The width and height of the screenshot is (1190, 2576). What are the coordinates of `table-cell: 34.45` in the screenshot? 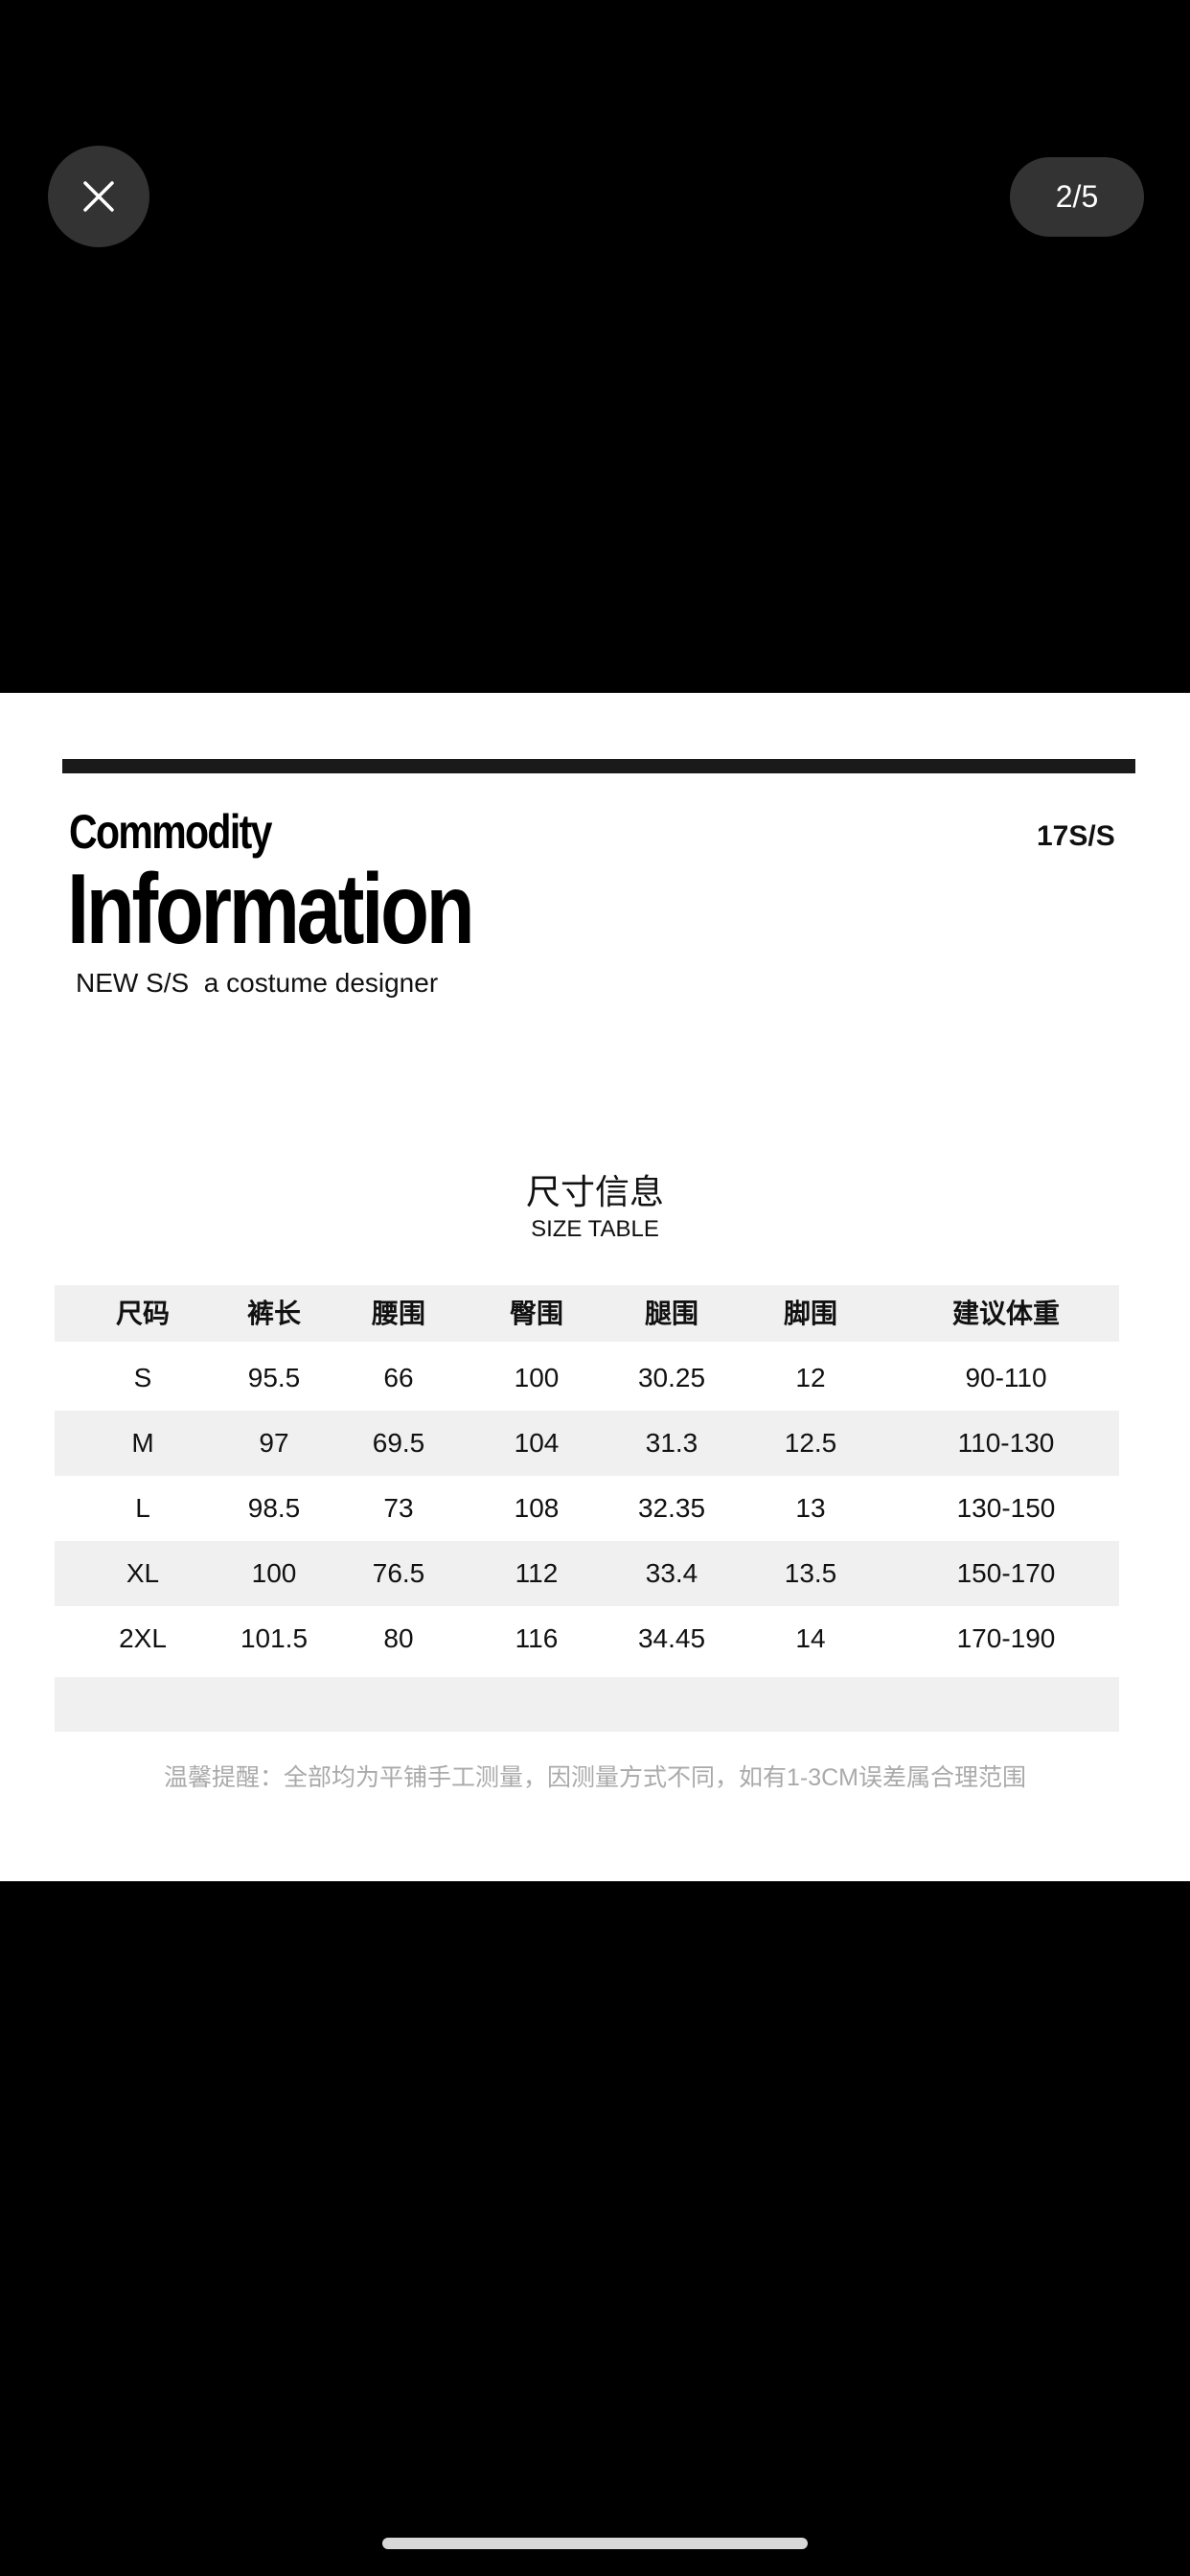 It's located at (671, 1638).